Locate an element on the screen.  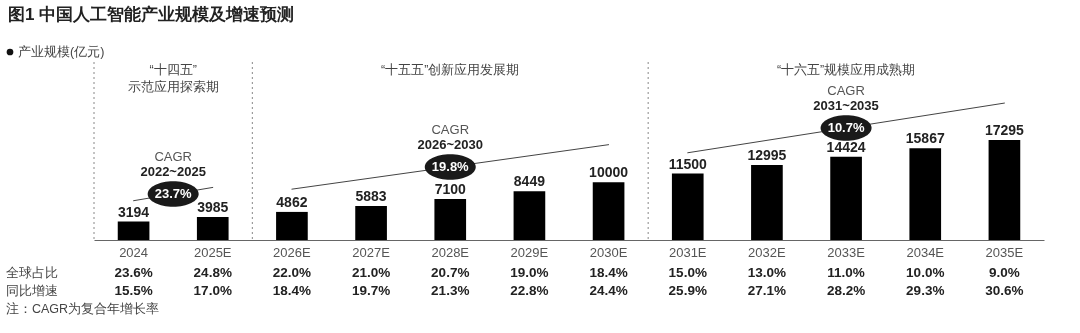
text: 15.0% is located at coordinates (687, 272).